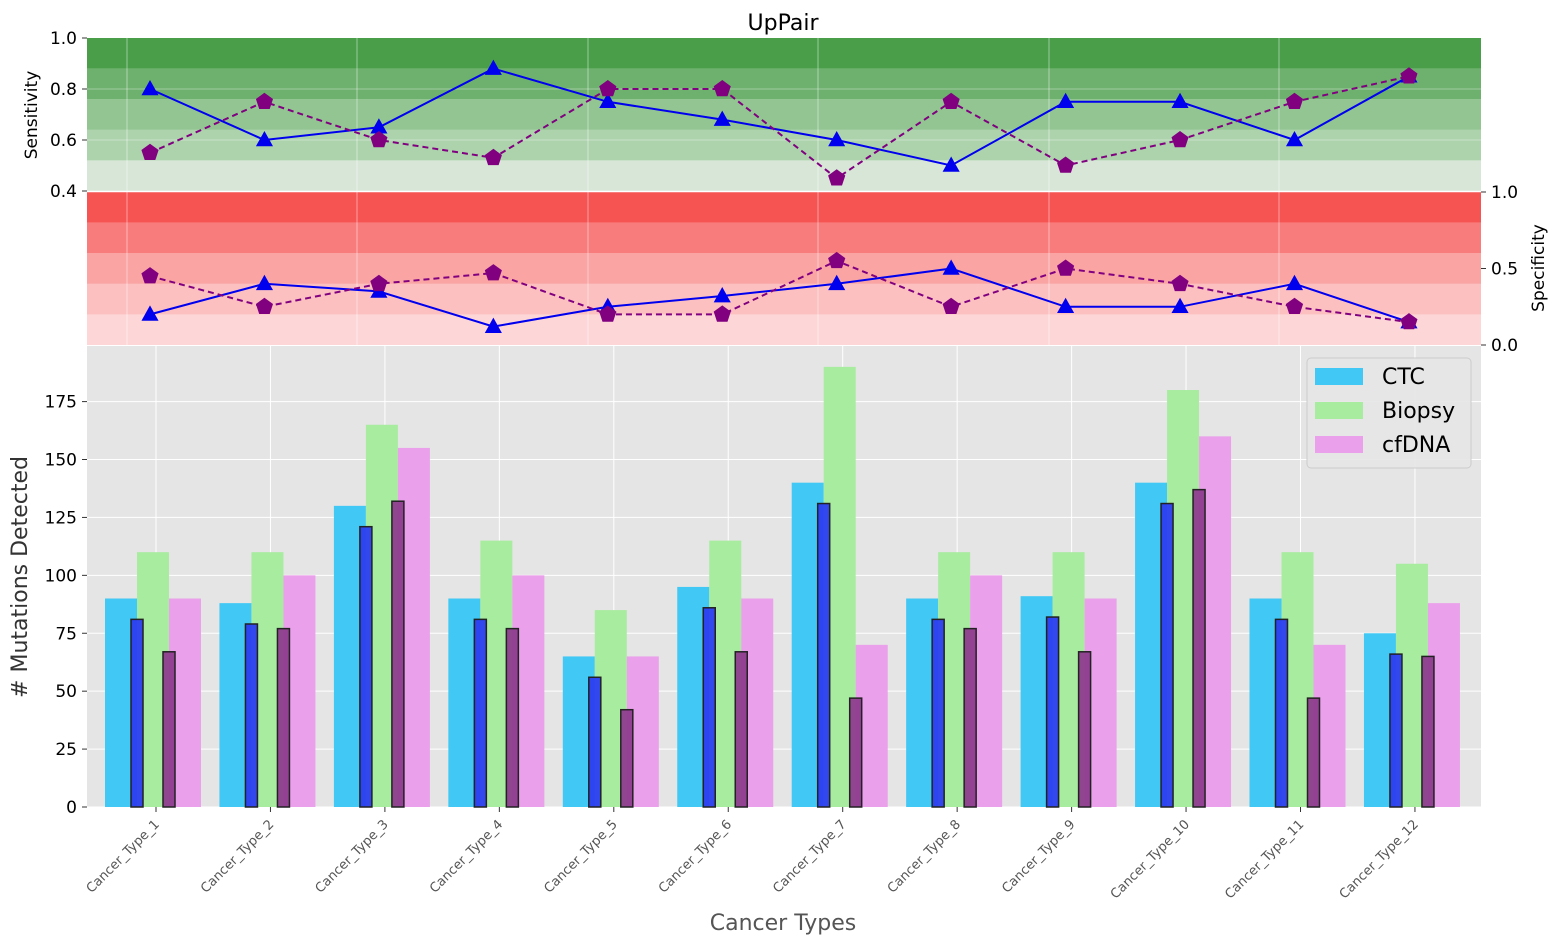 This screenshot has width=1556, height=946. I want to click on category-label: Cancer_Type_7, so click(809, 856).